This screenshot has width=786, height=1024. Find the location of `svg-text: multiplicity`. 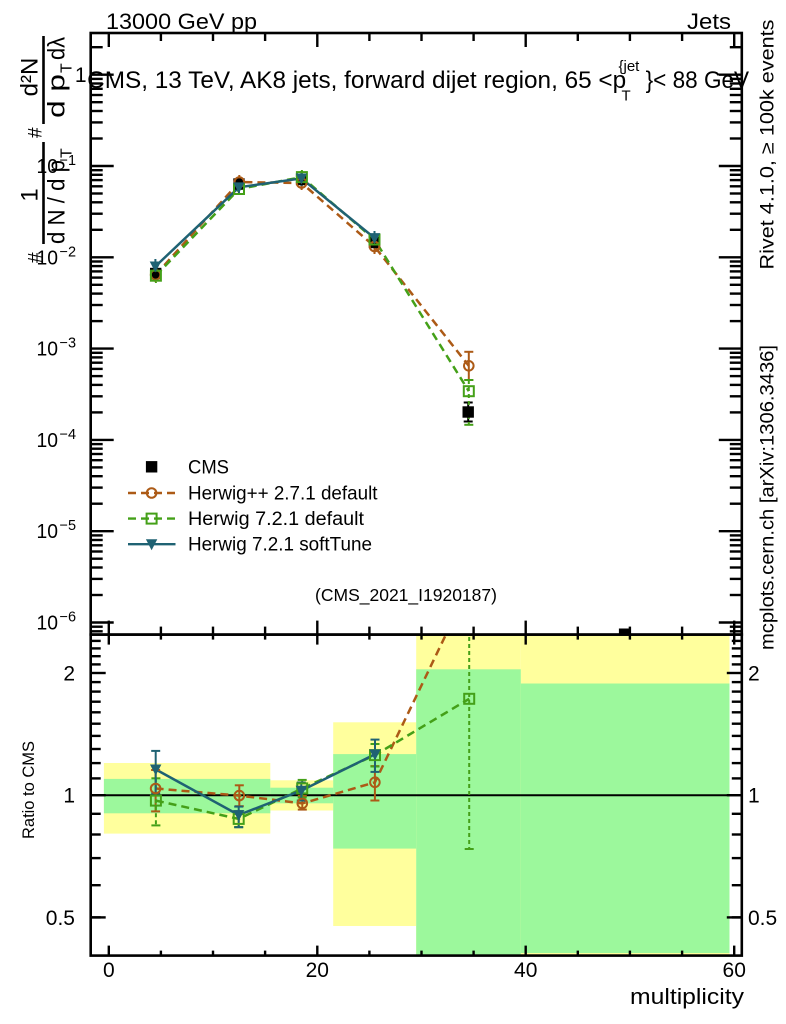

svg-text: multiplicity is located at coordinates (687, 996).